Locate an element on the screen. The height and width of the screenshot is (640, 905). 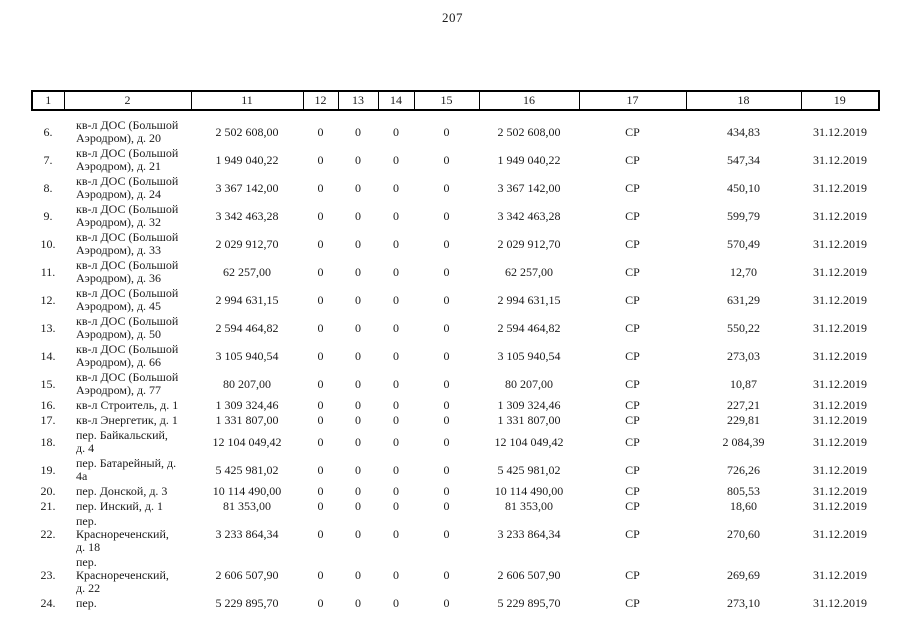
cell-col-11: 2 029 912,70 is located at coordinates (247, 243).